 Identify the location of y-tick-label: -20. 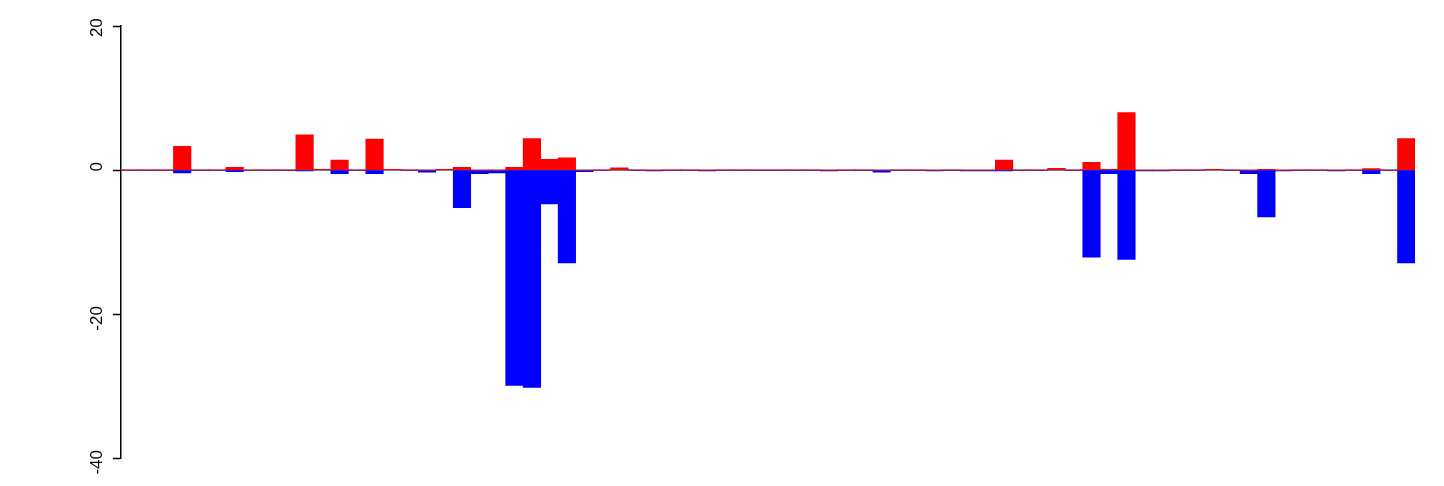
(96, 318).